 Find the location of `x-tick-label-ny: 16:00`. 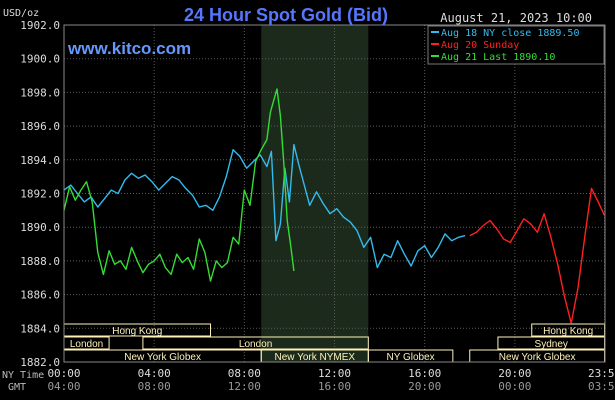

x-tick-label-ny: 16:00 is located at coordinates (424, 373).